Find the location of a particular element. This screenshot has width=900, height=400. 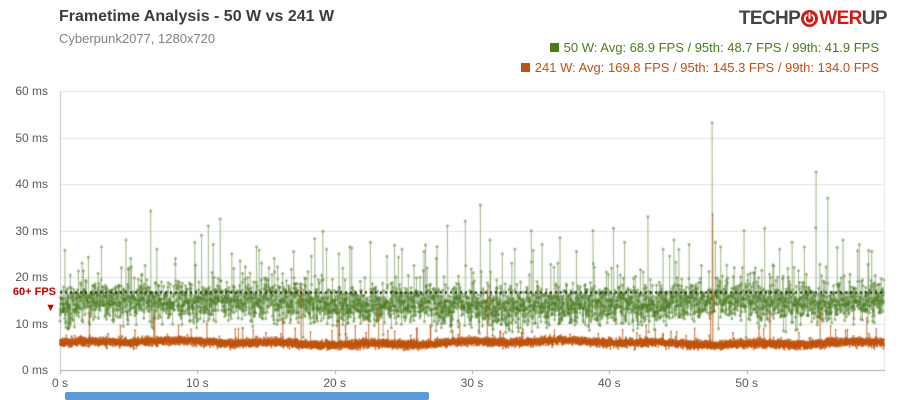

x-axis-label: 50 s is located at coordinates (746, 383).